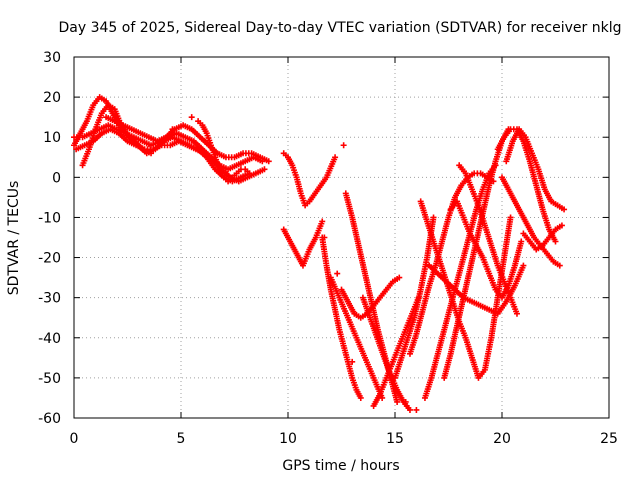 Image resolution: width=640 pixels, height=480 pixels. What do you see at coordinates (288, 439) in the screenshot?
I see `x-tick-label: 10` at bounding box center [288, 439].